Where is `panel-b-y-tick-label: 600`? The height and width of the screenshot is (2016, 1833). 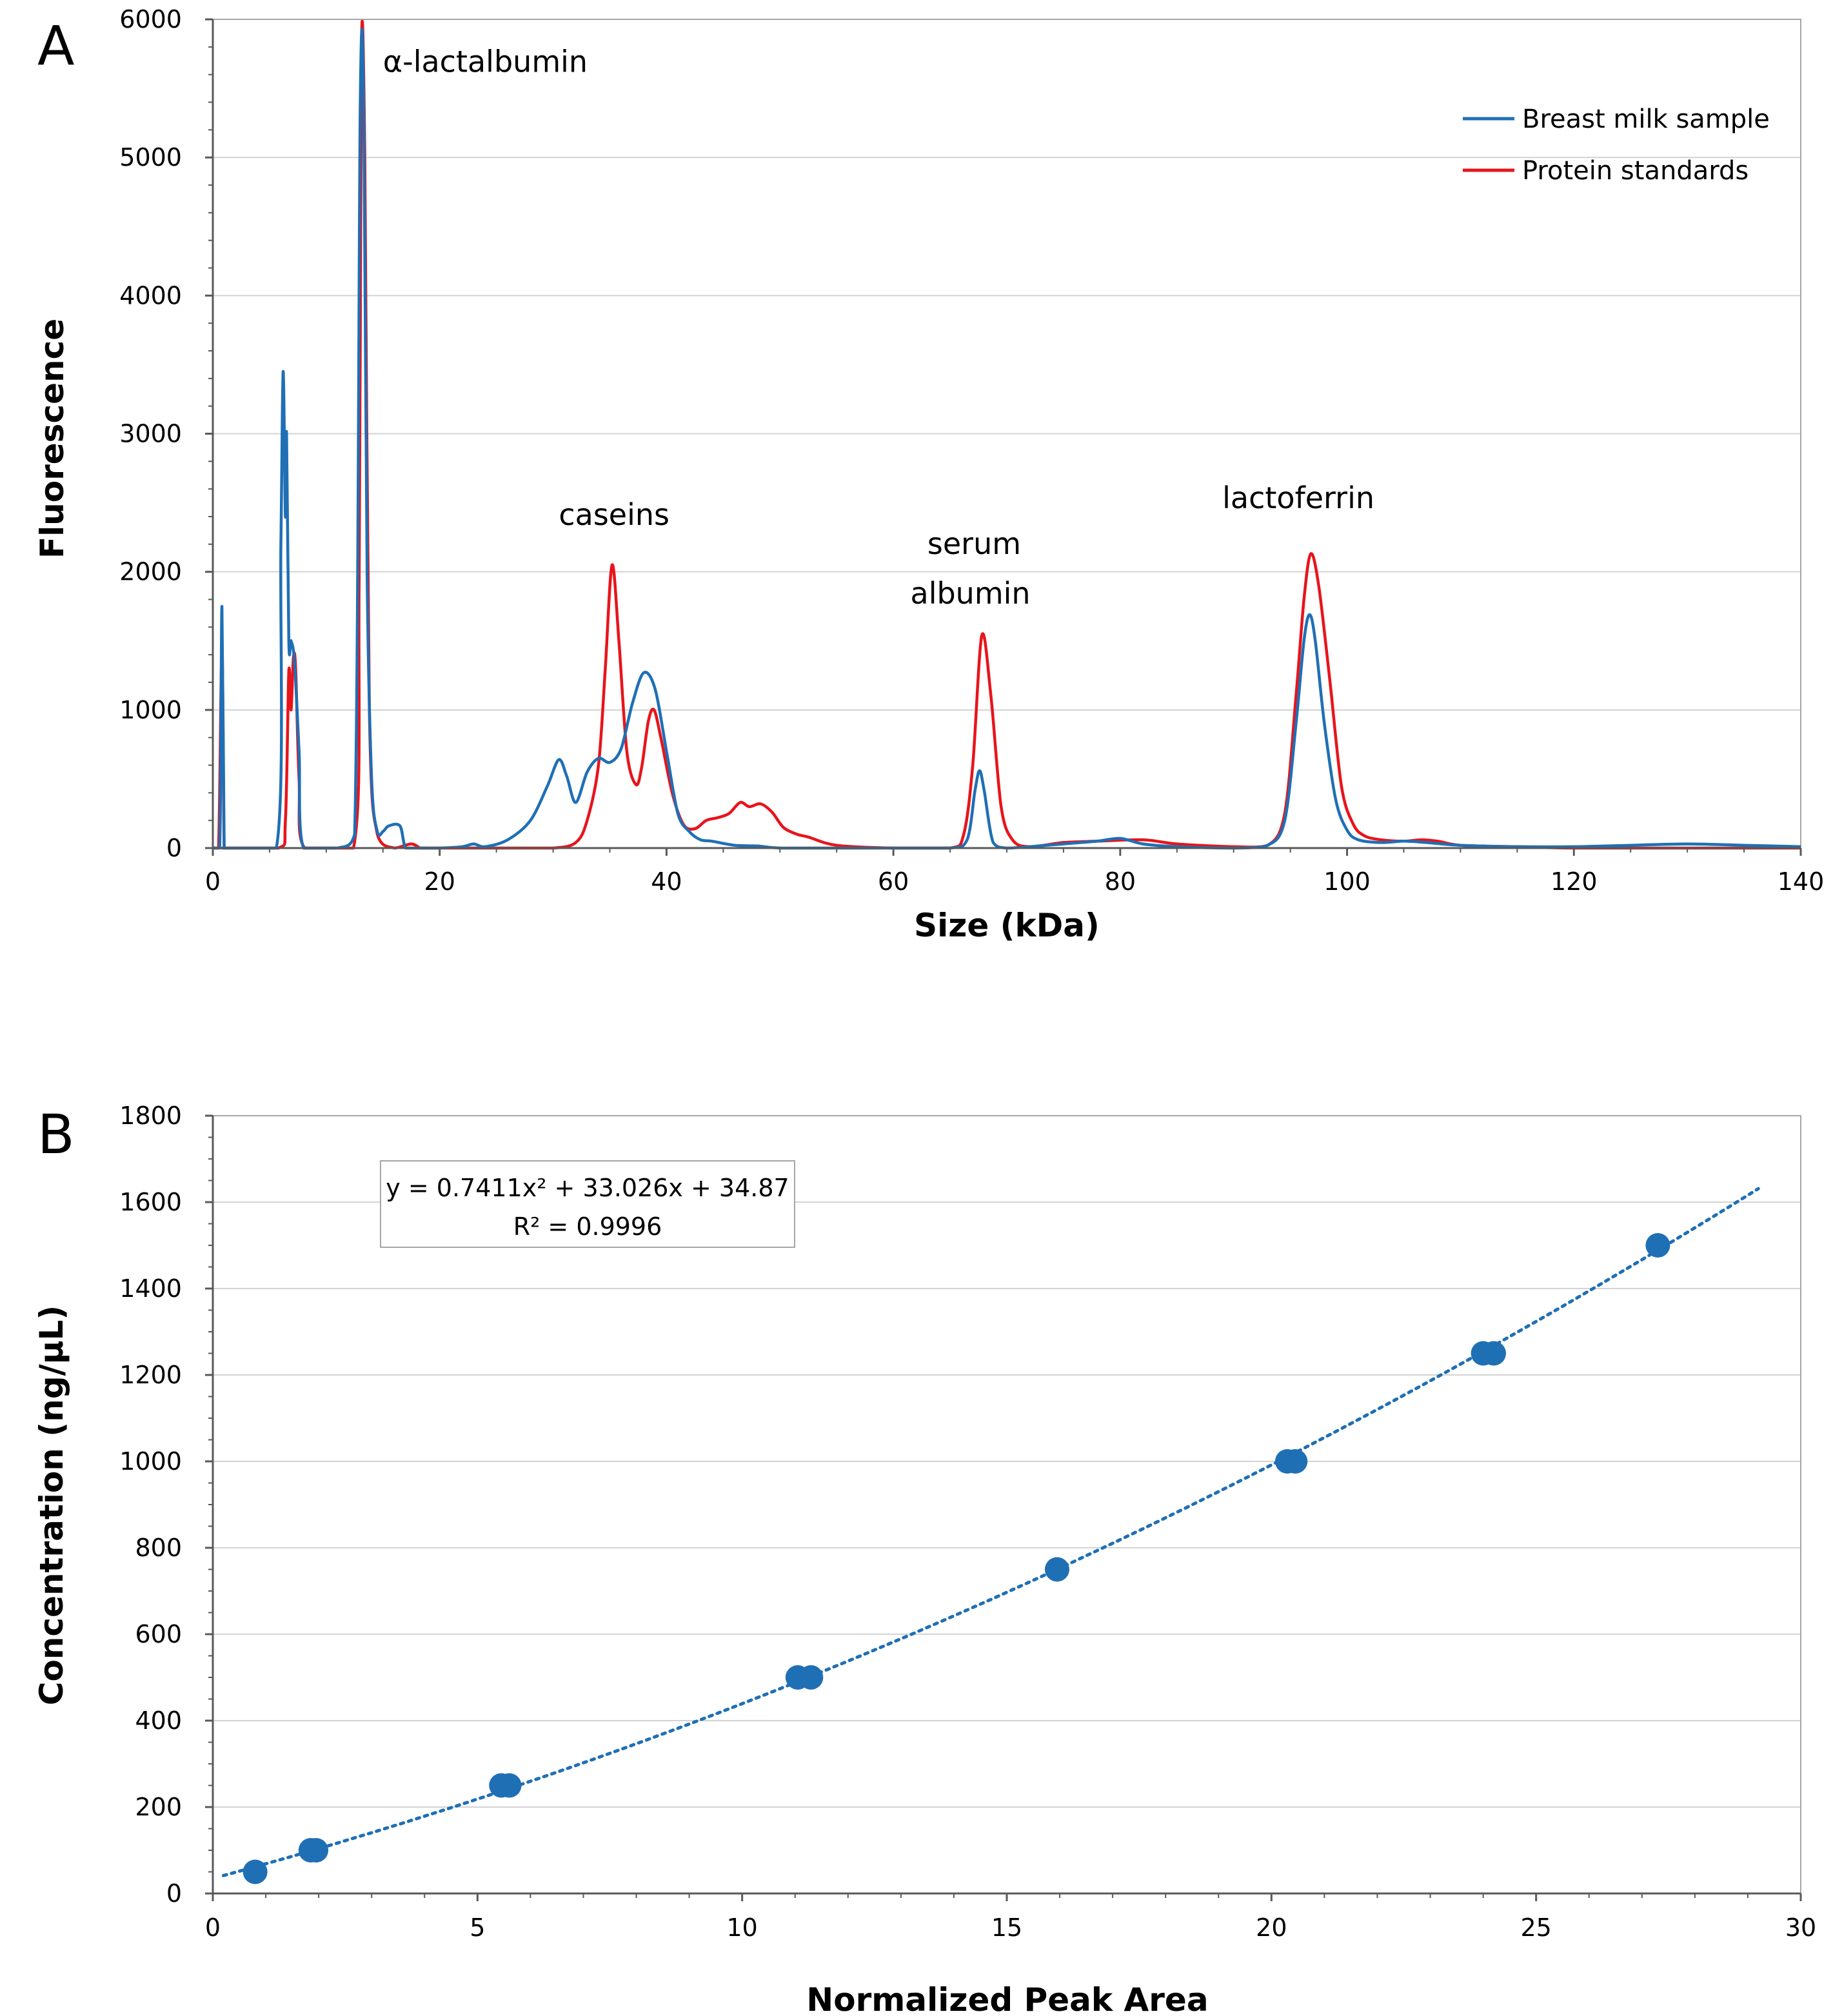 panel-b-y-tick-label: 600 is located at coordinates (158, 1634).